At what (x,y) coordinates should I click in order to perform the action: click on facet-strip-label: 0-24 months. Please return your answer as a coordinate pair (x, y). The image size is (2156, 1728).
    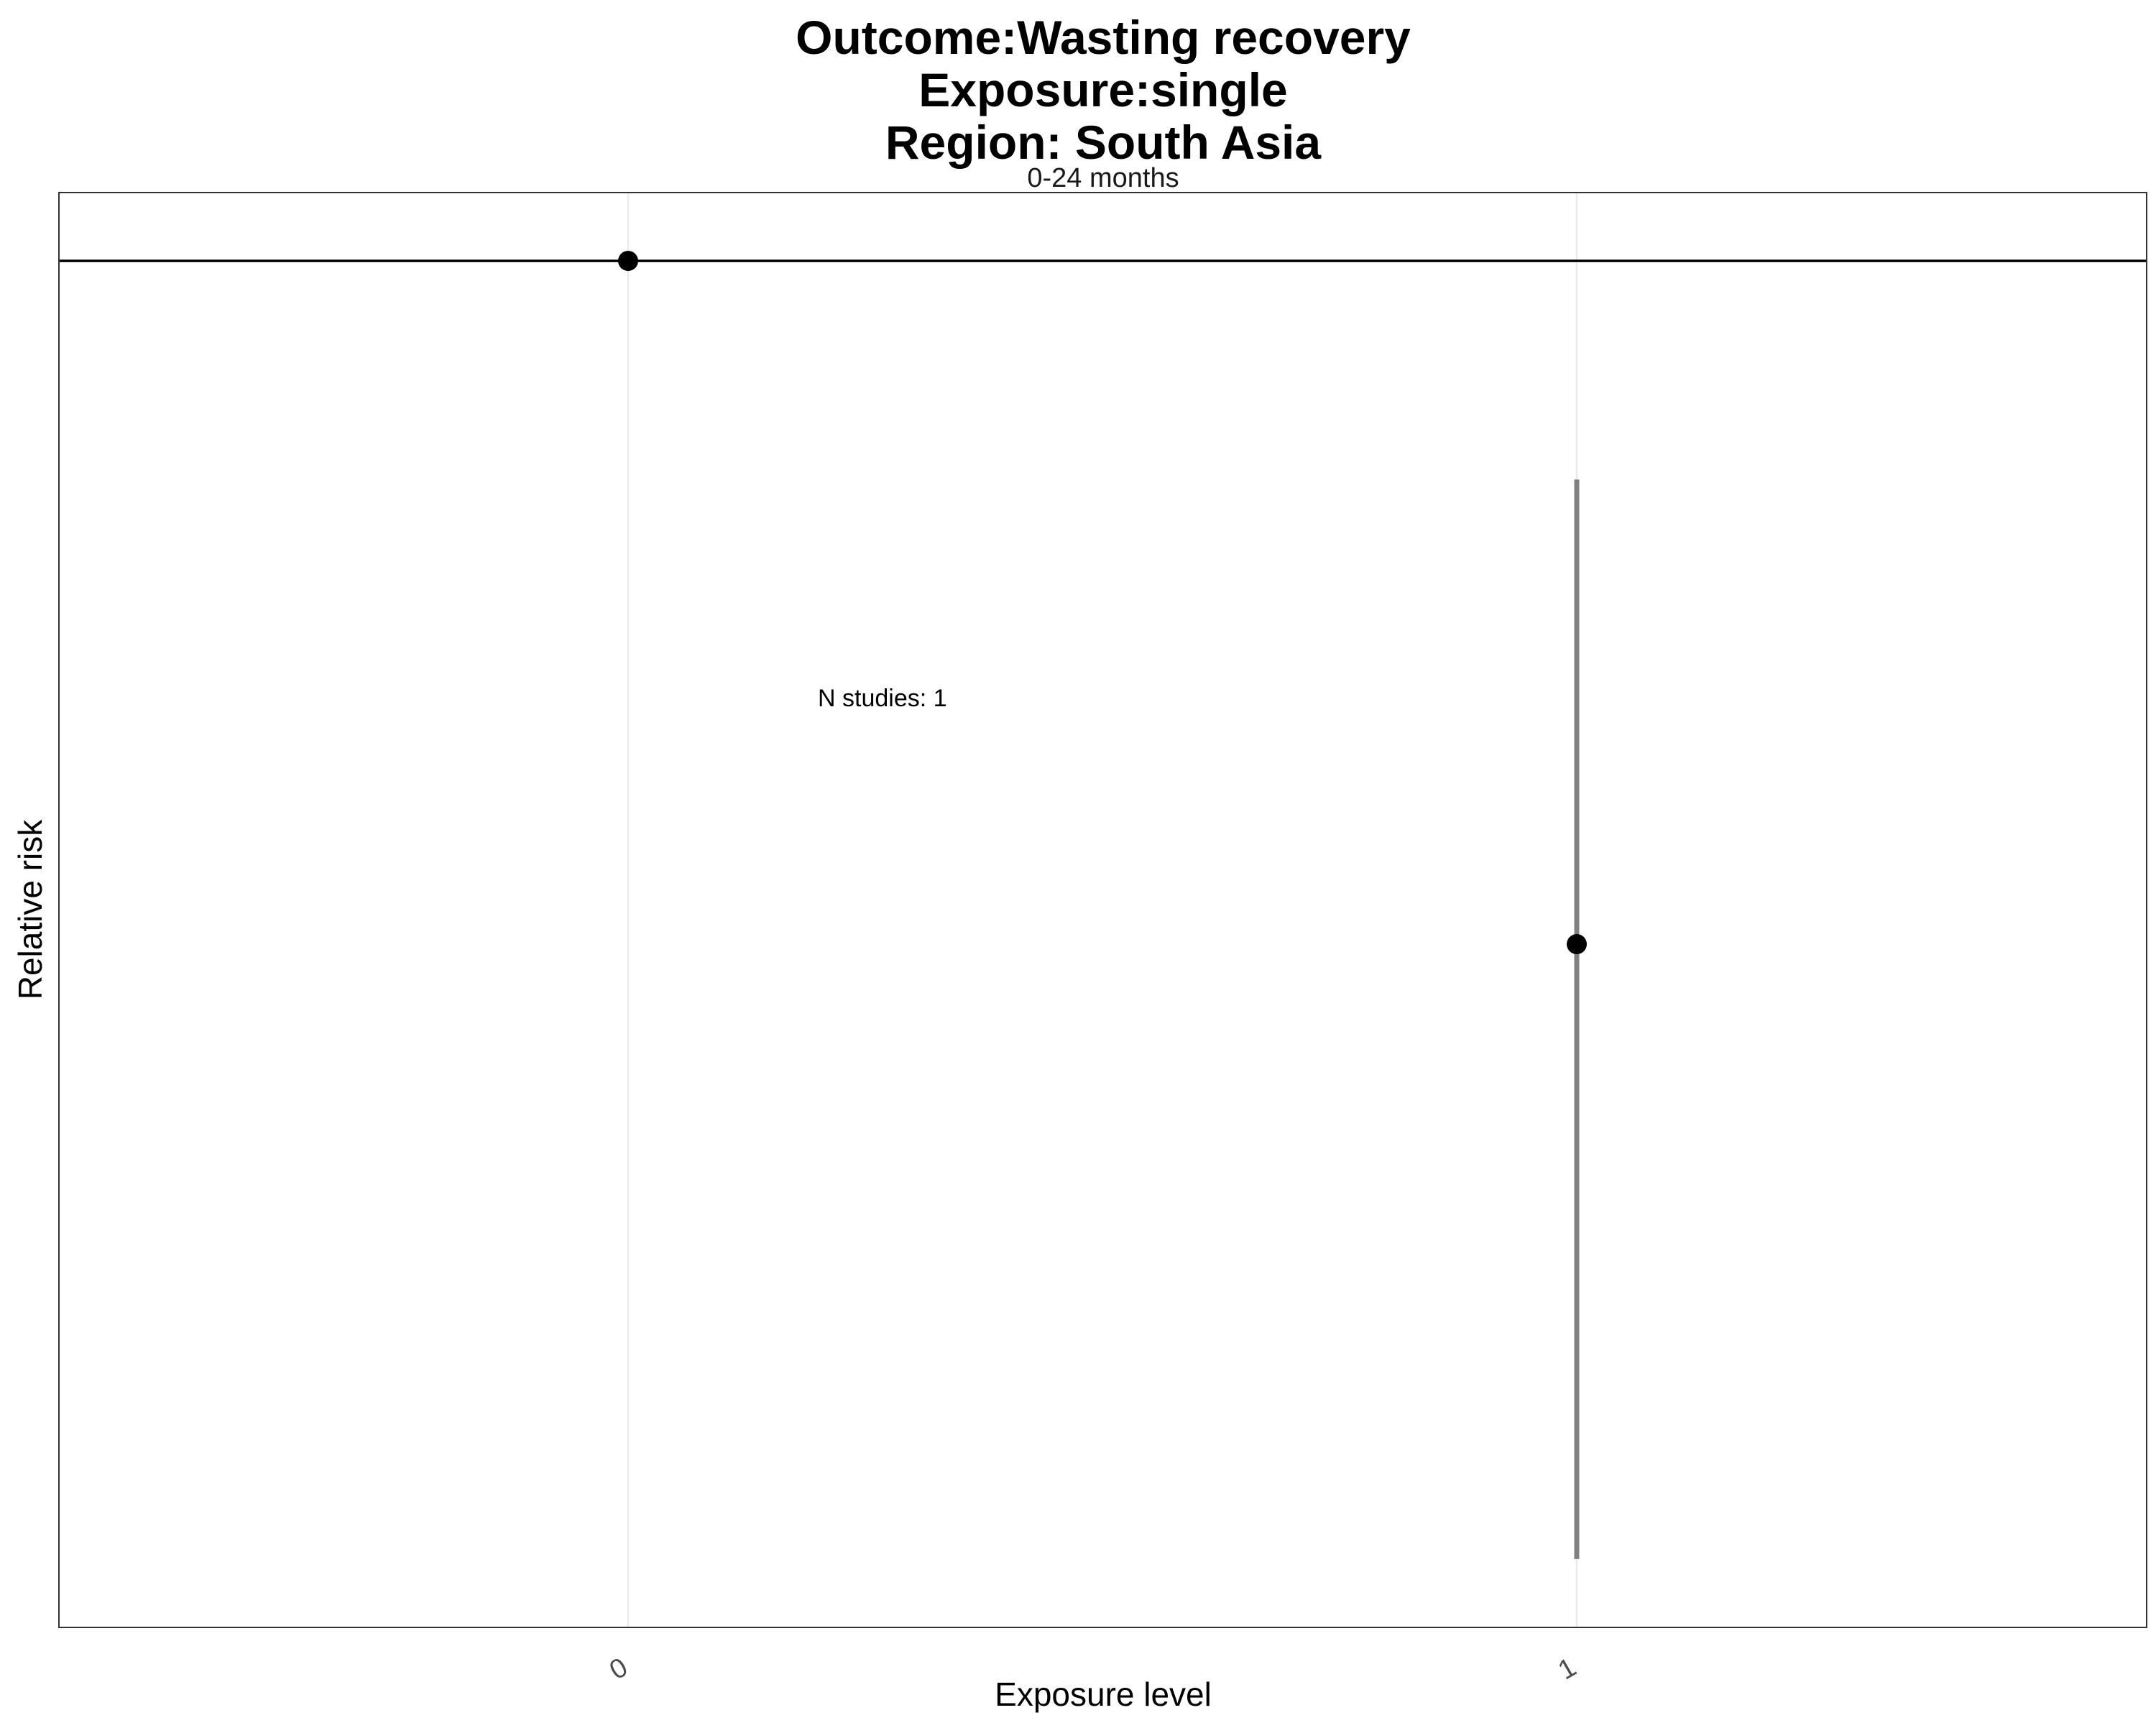
    Looking at the image, I should click on (1103, 178).